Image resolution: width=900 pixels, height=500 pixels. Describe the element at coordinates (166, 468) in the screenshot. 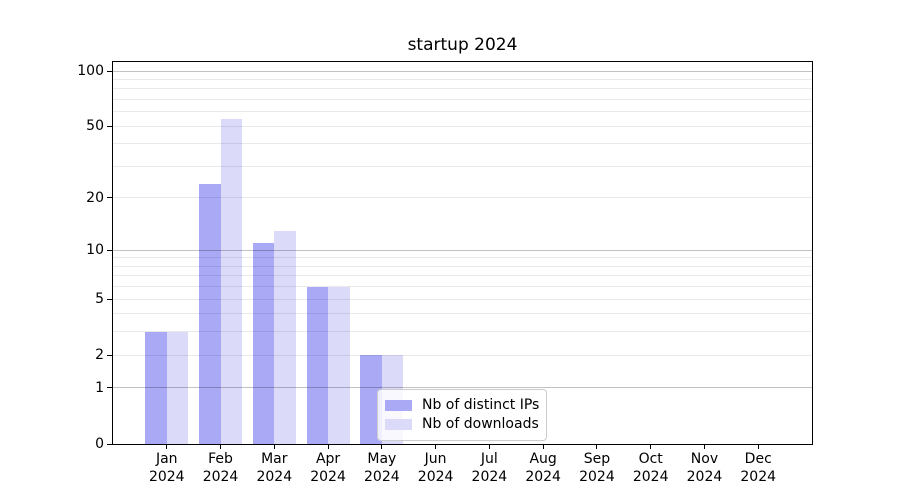

I see `x-tick-label: Jan 2024` at that location.